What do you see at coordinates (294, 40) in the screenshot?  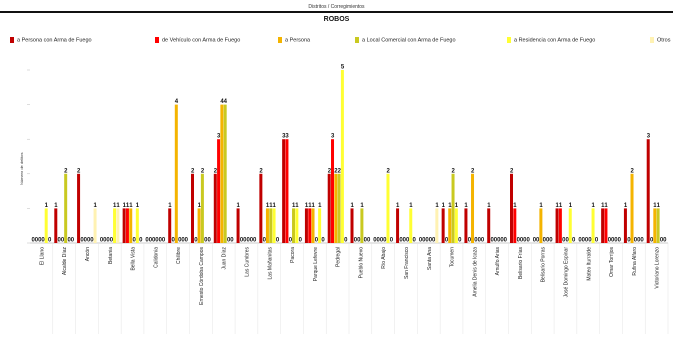 I see `legend-item-3: a Persona` at bounding box center [294, 40].